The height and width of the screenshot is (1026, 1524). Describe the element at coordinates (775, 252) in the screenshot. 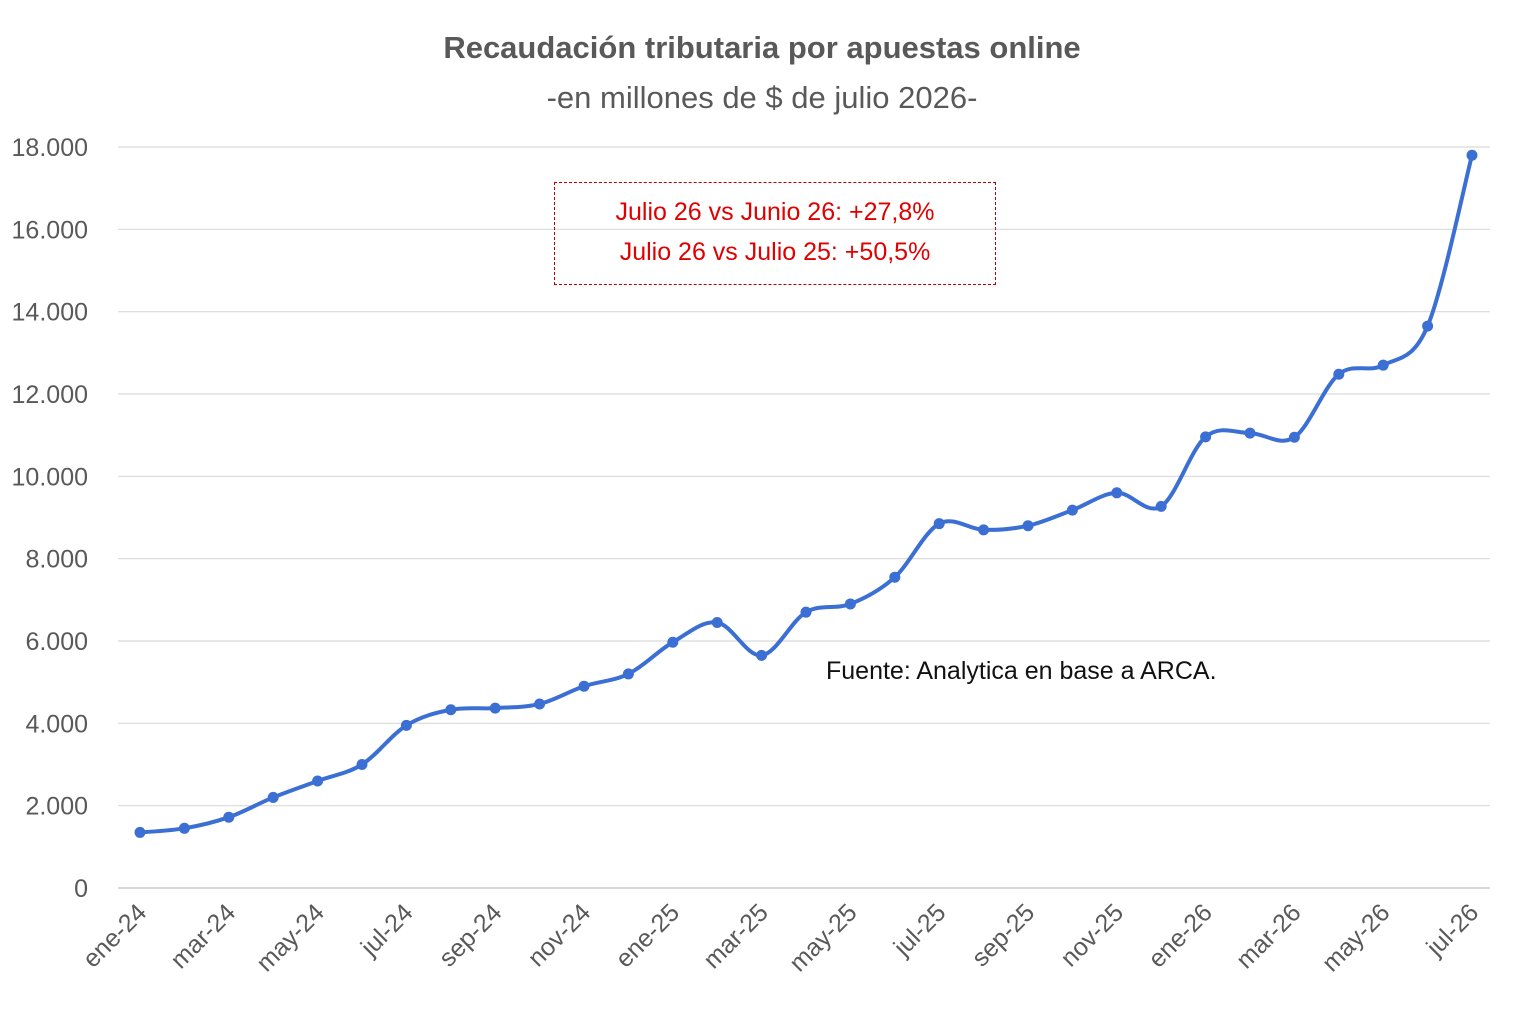

I see `note-line-year: Julio 26 vs Julio 25: +50,5%` at that location.